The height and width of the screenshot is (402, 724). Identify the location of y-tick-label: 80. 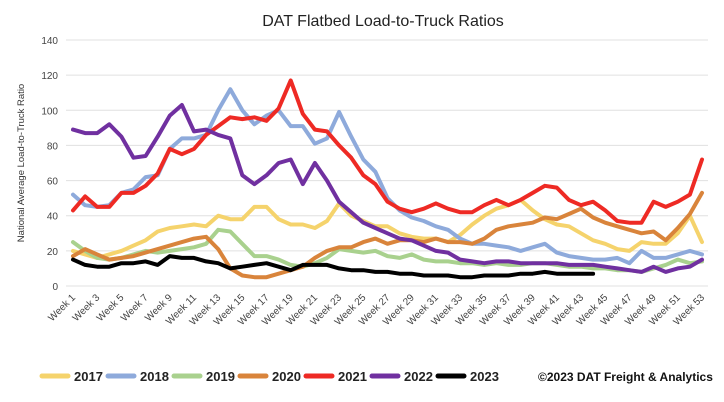
(53, 146).